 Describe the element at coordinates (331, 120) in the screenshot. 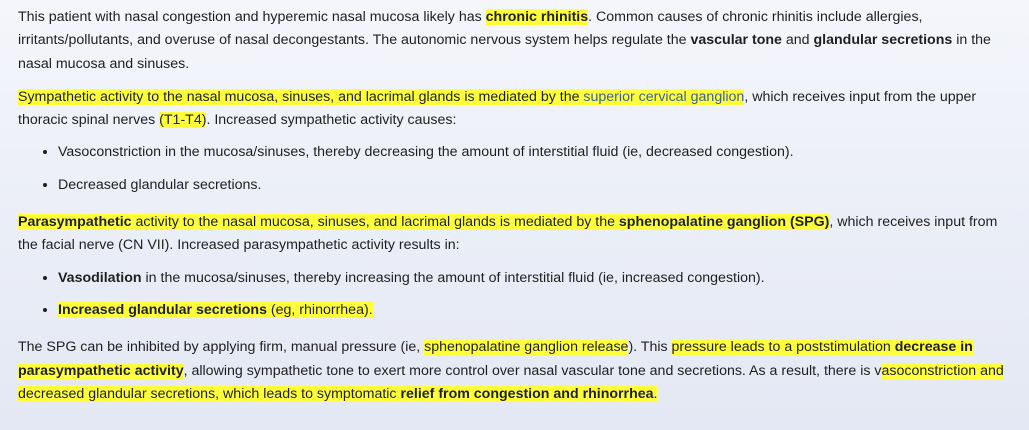

I see `sympathetic-text-2: . Increased sympathetic activity causes:` at that location.